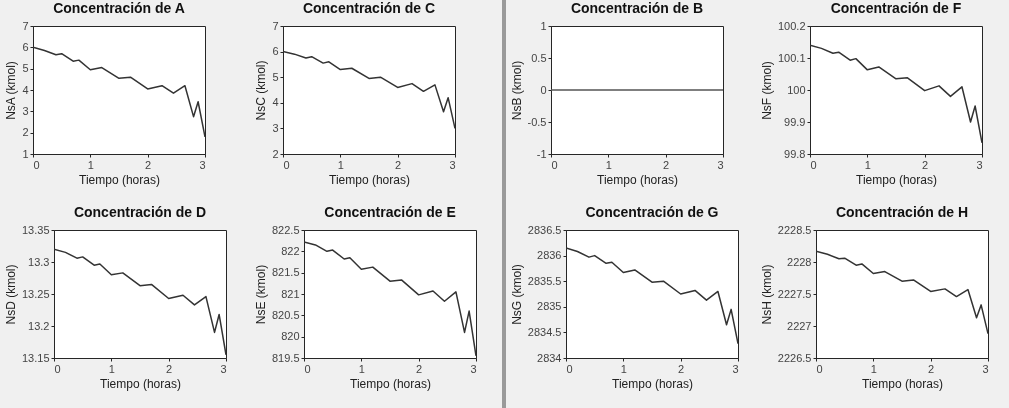 Image resolution: width=1009 pixels, height=408 pixels. I want to click on y-axis-title: NsG (kmol), so click(516, 294).